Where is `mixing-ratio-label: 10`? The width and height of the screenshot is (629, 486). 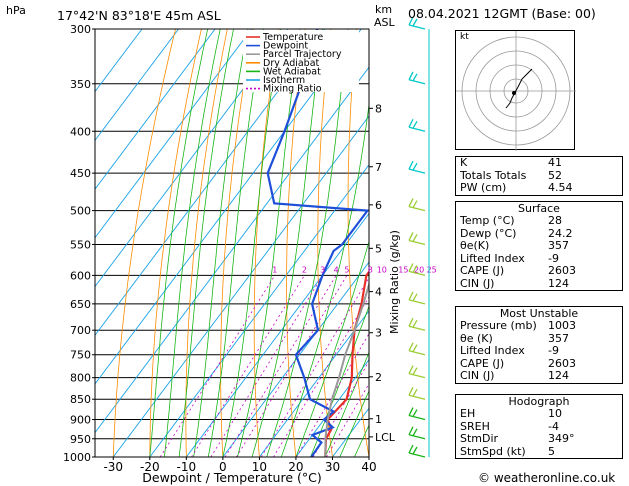
mixing-ratio-label: 10 is located at coordinates (382, 269).